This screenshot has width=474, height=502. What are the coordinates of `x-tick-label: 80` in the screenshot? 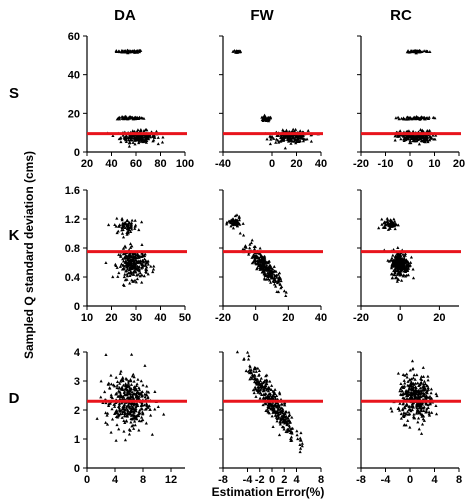 It's located at (160, 164).